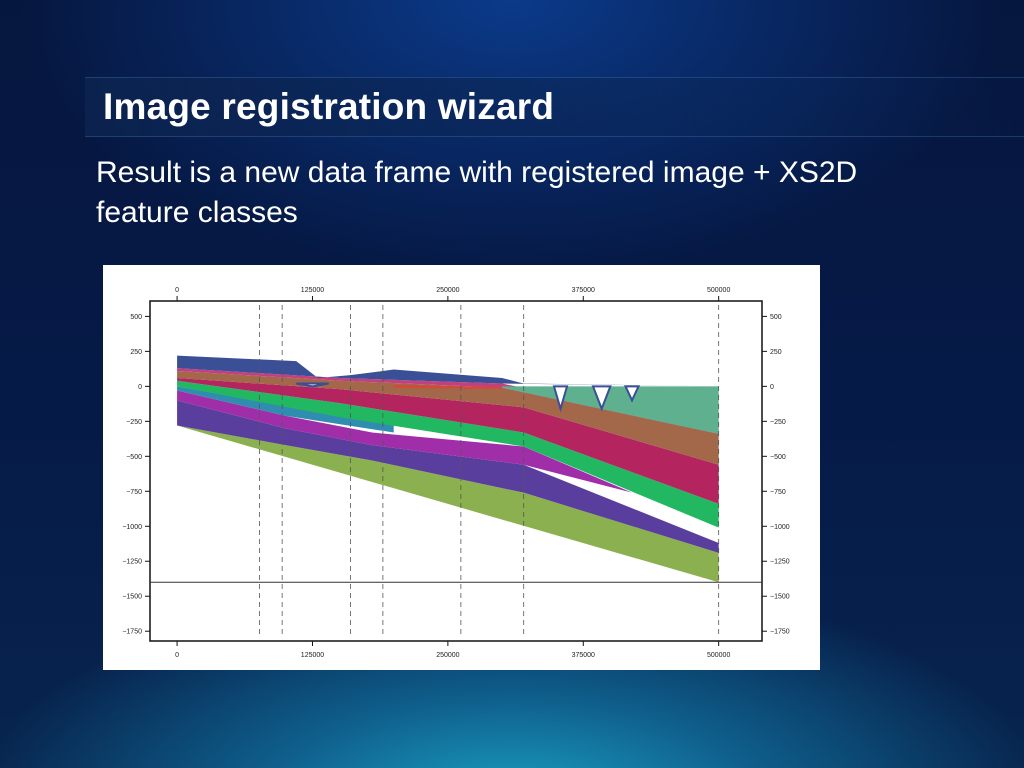  Describe the element at coordinates (136, 352) in the screenshot. I see `y-tick-label-left-1: 250` at that location.